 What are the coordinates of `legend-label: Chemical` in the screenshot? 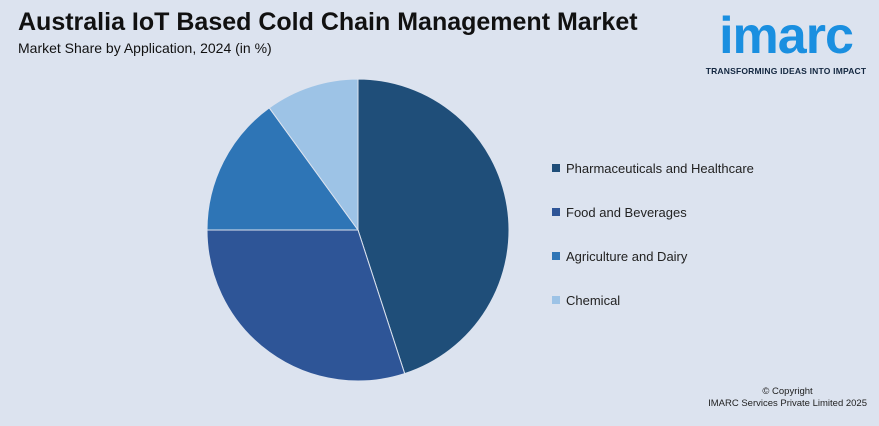 It's located at (593, 300).